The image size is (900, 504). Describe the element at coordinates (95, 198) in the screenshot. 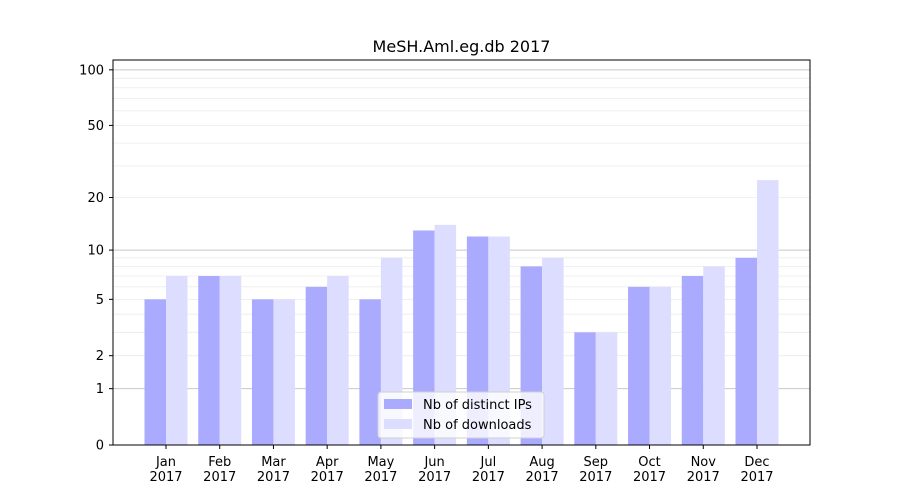

I see `y-tick-label: 20` at that location.